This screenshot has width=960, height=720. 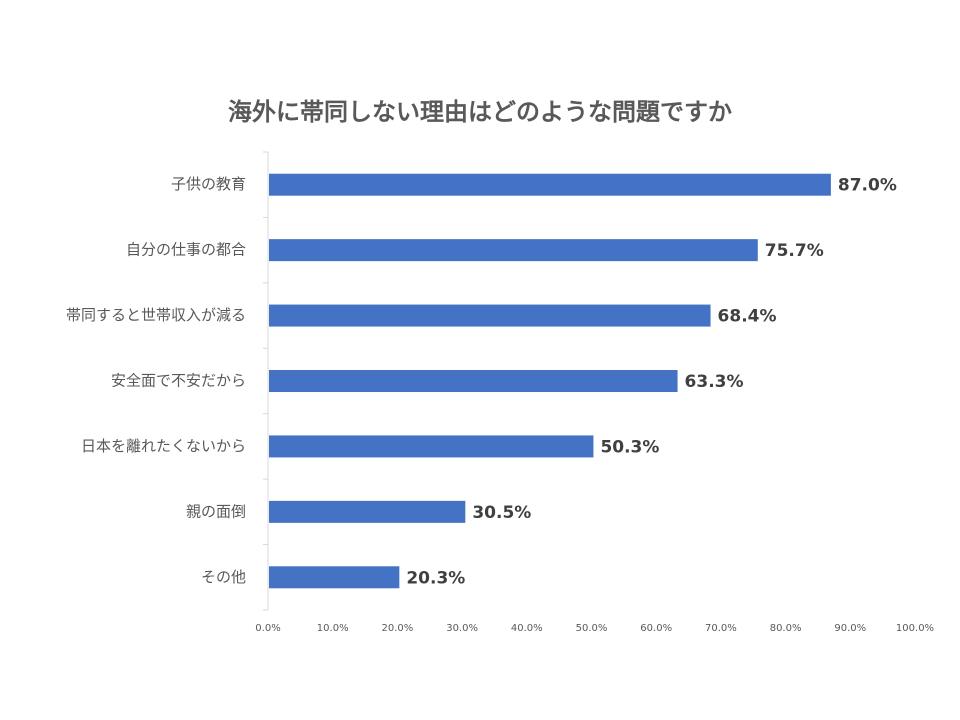 What do you see at coordinates (435, 578) in the screenshot?
I see `data-label: 20.3%` at bounding box center [435, 578].